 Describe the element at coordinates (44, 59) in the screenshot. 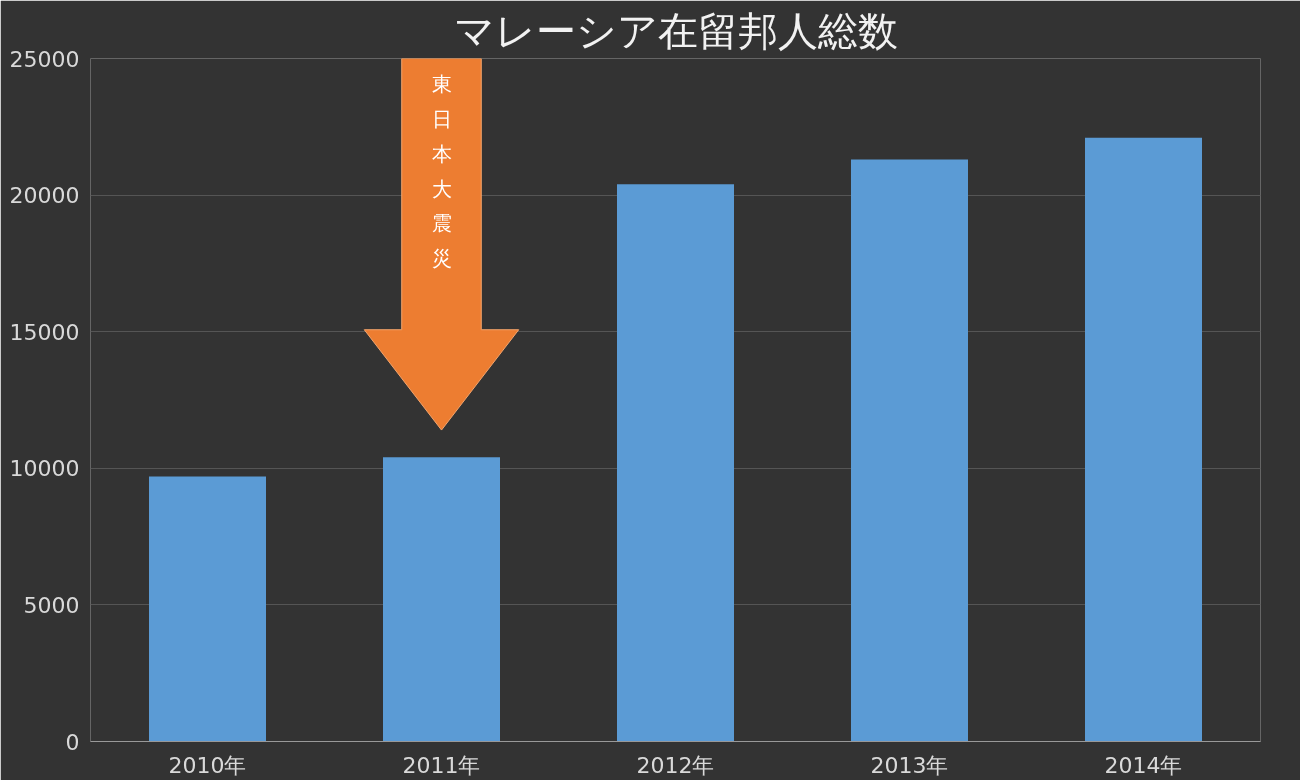

I see `y-tick-label: 25000` at that location.